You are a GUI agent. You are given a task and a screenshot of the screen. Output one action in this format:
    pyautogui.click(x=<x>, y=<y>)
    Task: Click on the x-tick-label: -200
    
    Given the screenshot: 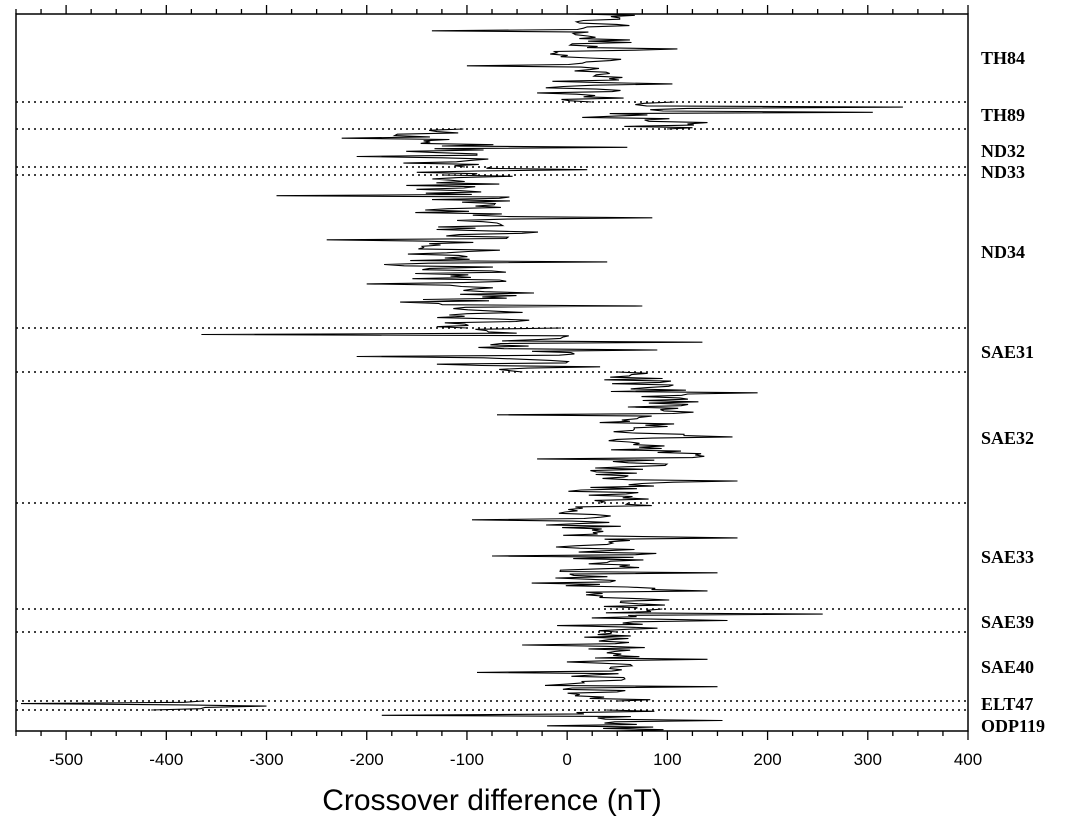 What is the action you would take?
    pyautogui.click(x=367, y=759)
    